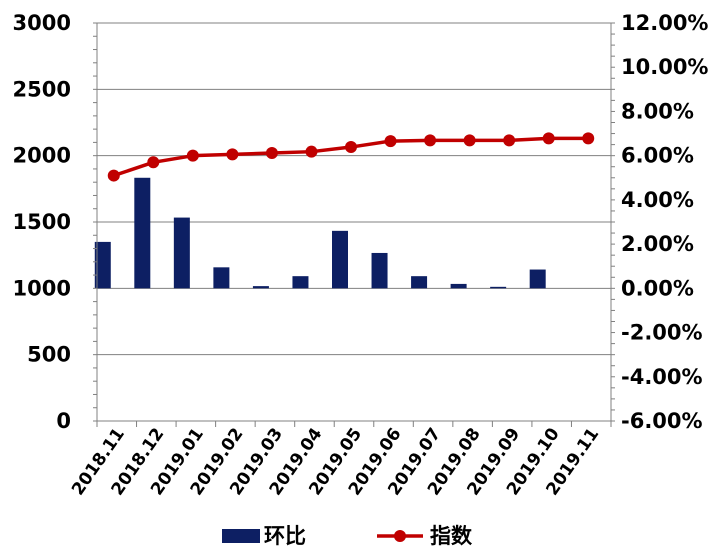 Image resolution: width=725 pixels, height=552 pixels. What do you see at coordinates (664, 23) in the screenshot?
I see `y-right-tick-label: 12.00%` at bounding box center [664, 23].